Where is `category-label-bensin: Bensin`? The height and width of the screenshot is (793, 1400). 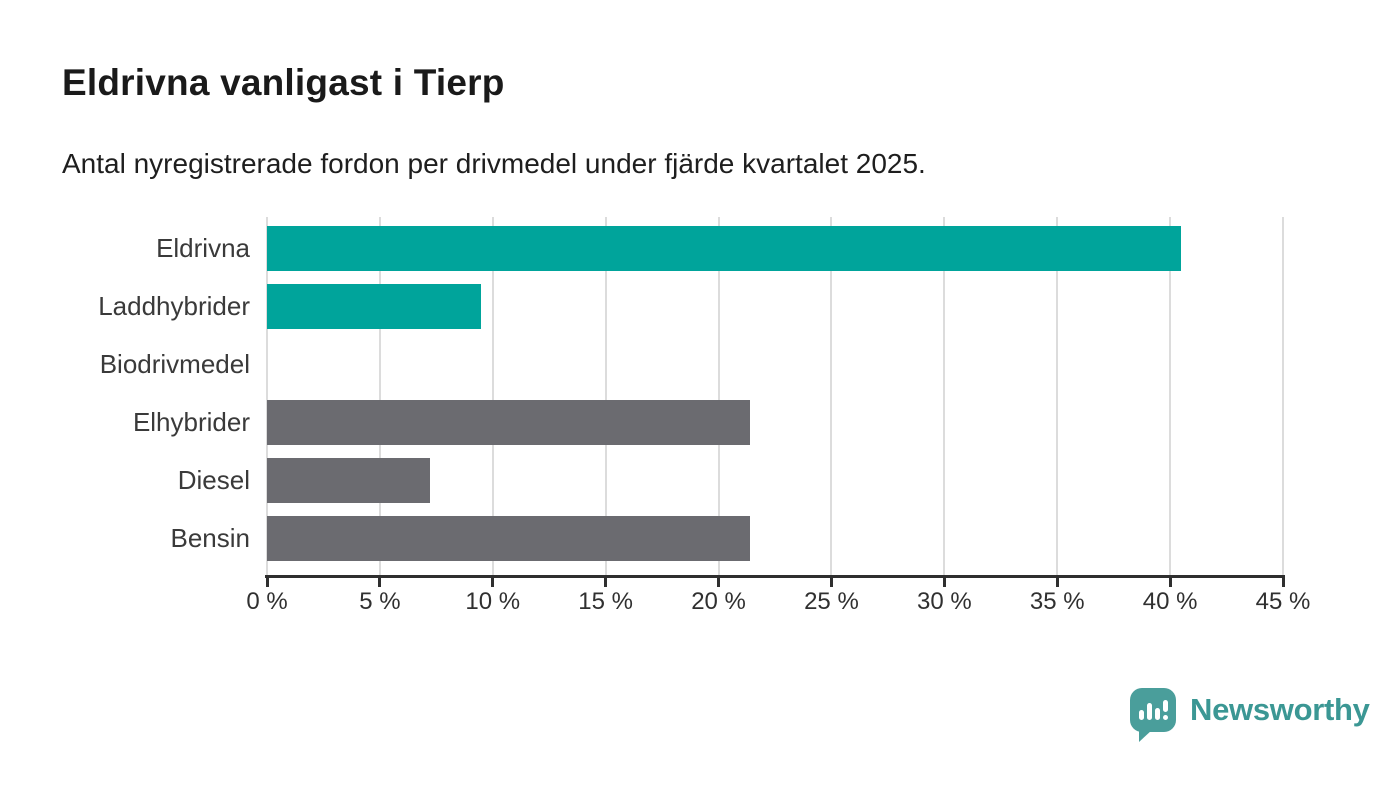 category-label-bensin: Bensin is located at coordinates (210, 538).